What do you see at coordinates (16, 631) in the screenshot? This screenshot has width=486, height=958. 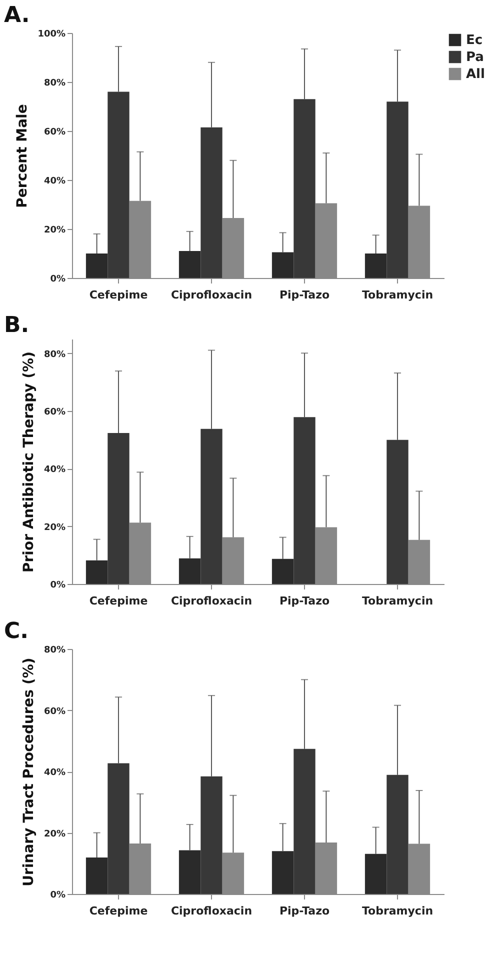 I see `chart-title: C.` at bounding box center [16, 631].